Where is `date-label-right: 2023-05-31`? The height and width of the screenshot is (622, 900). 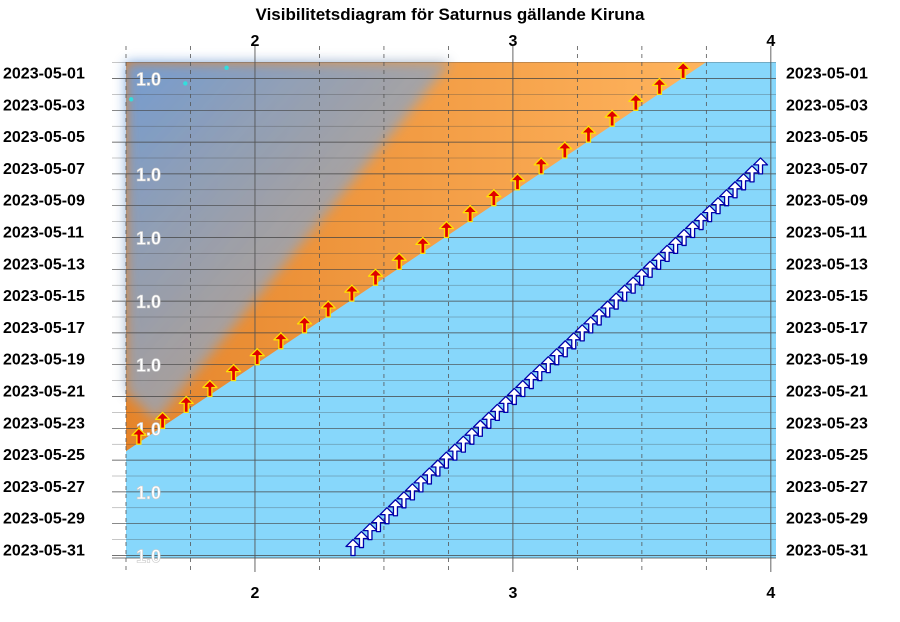
date-label-right: 2023-05-31 is located at coordinates (827, 551).